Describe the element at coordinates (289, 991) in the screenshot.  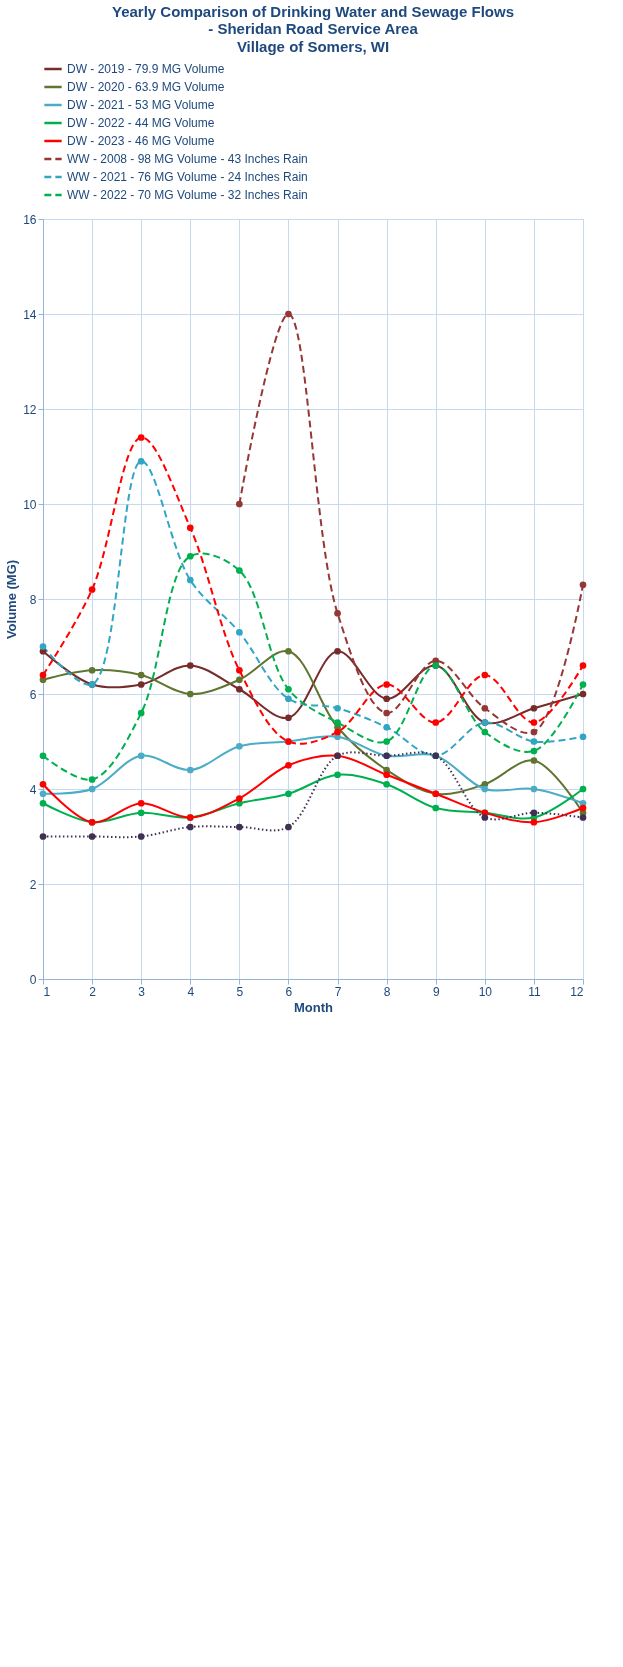
I see `x-tick-label: 6` at that location.